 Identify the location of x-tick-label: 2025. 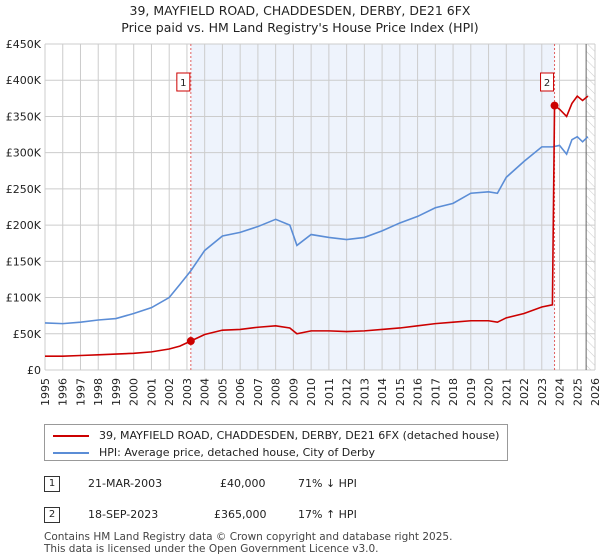
(577, 392).